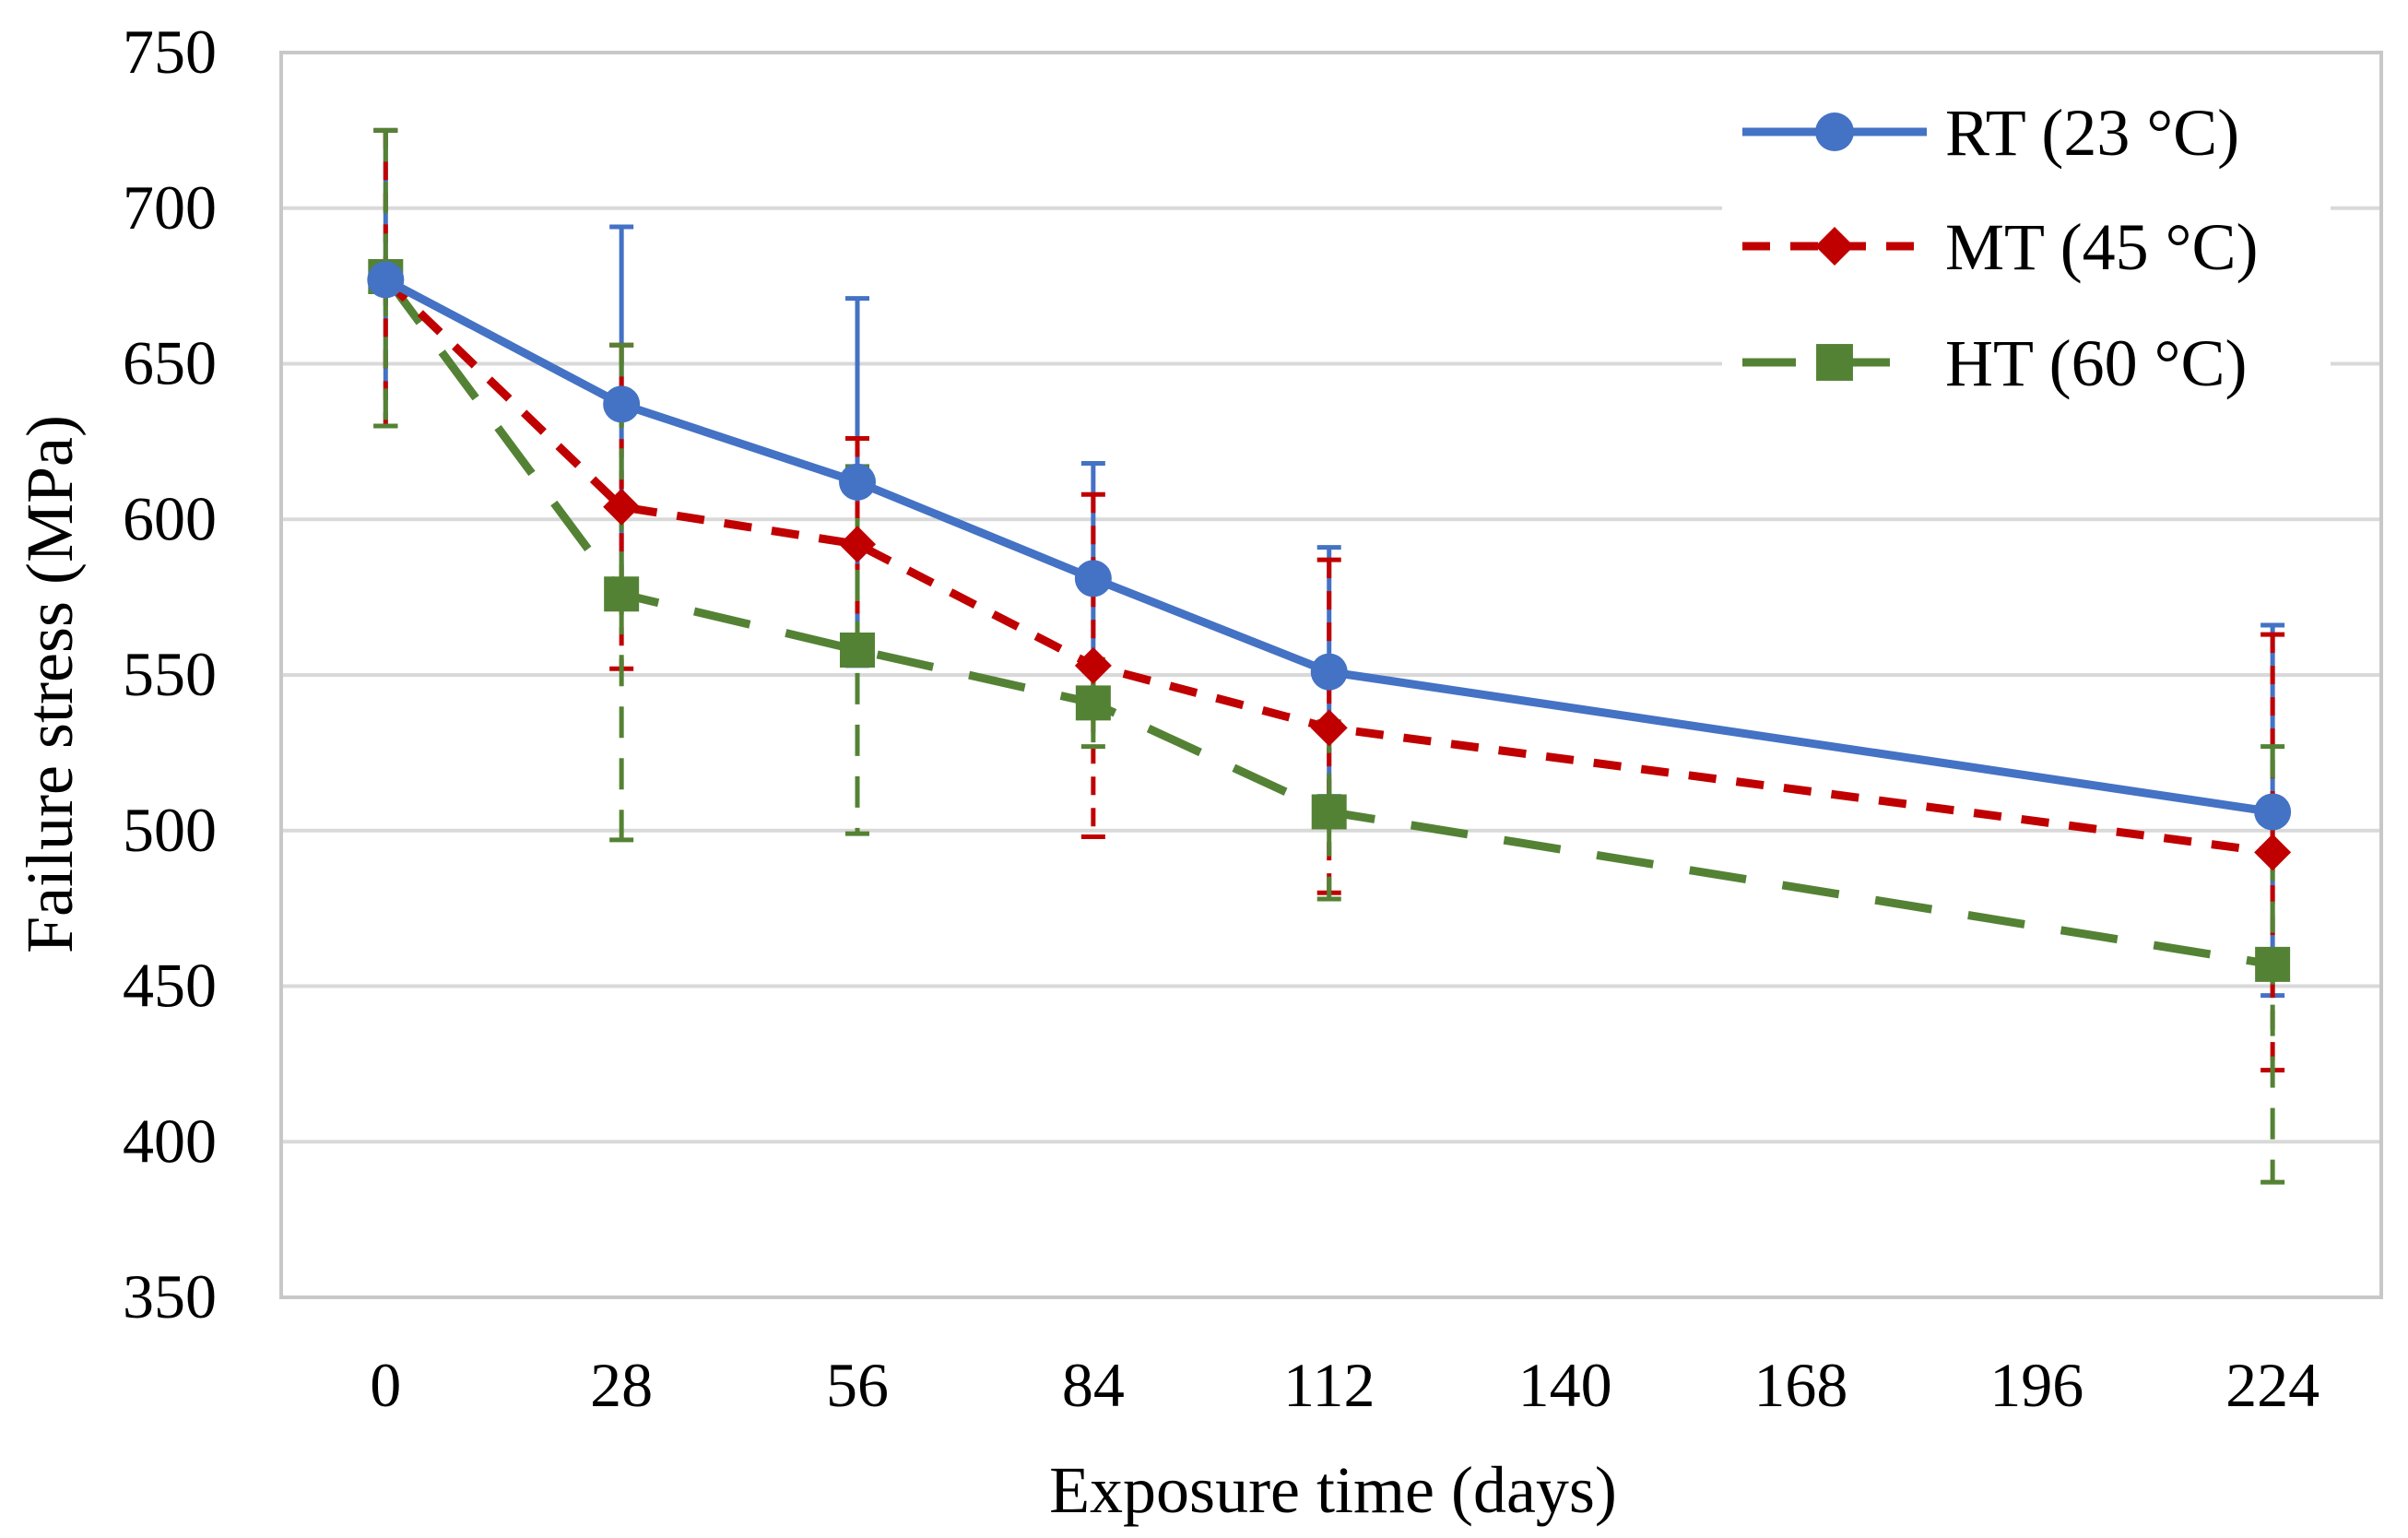 This screenshot has height=1538, width=2408. I want to click on y-tick-label-550: 550, so click(170, 674).